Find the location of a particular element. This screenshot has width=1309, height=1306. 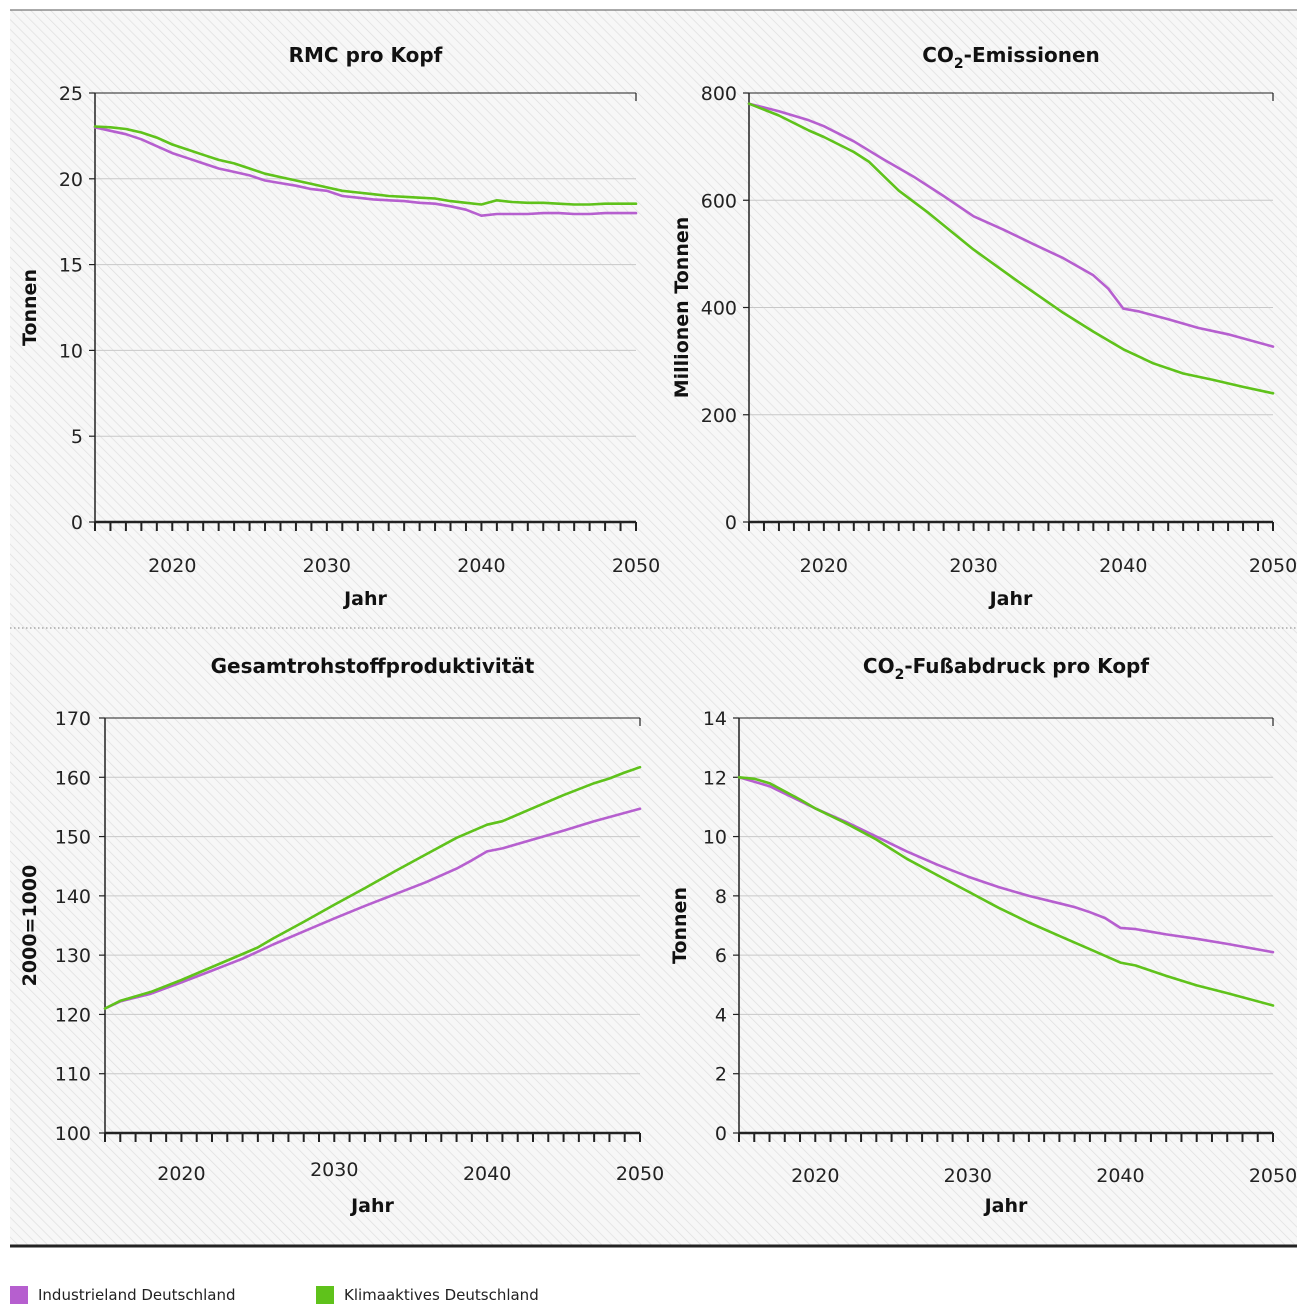

y-tick-label: 6 is located at coordinates (721, 956).